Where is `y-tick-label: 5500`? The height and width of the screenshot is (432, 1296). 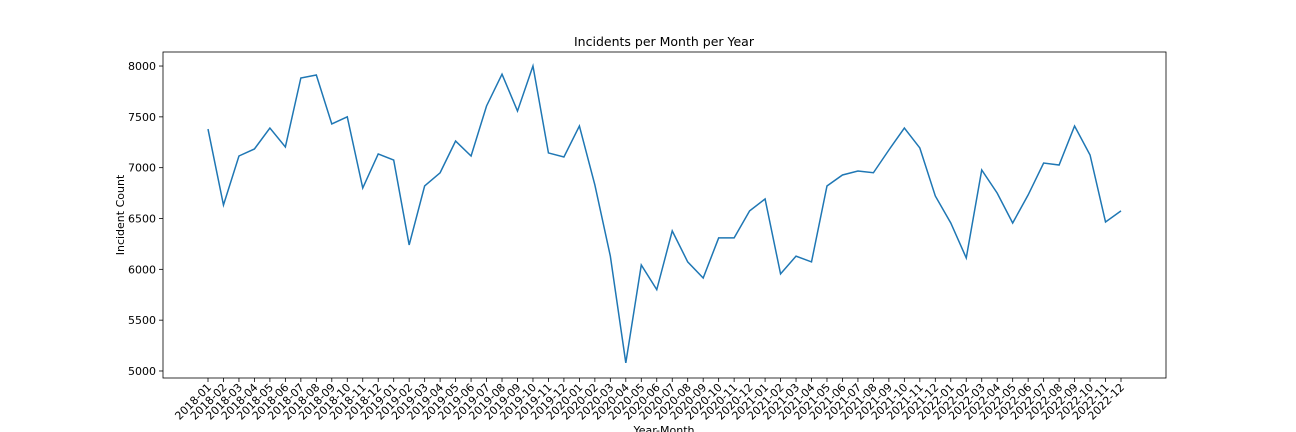
y-tick-label: 5500 is located at coordinates (142, 320).